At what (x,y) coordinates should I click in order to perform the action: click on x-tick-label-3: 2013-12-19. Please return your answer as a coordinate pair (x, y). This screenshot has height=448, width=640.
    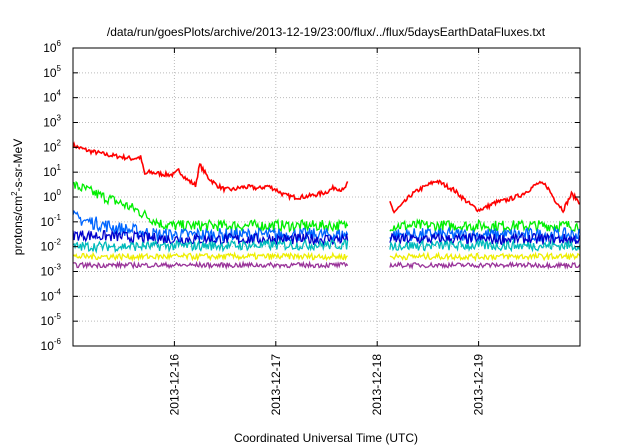
    Looking at the image, I should click on (479, 385).